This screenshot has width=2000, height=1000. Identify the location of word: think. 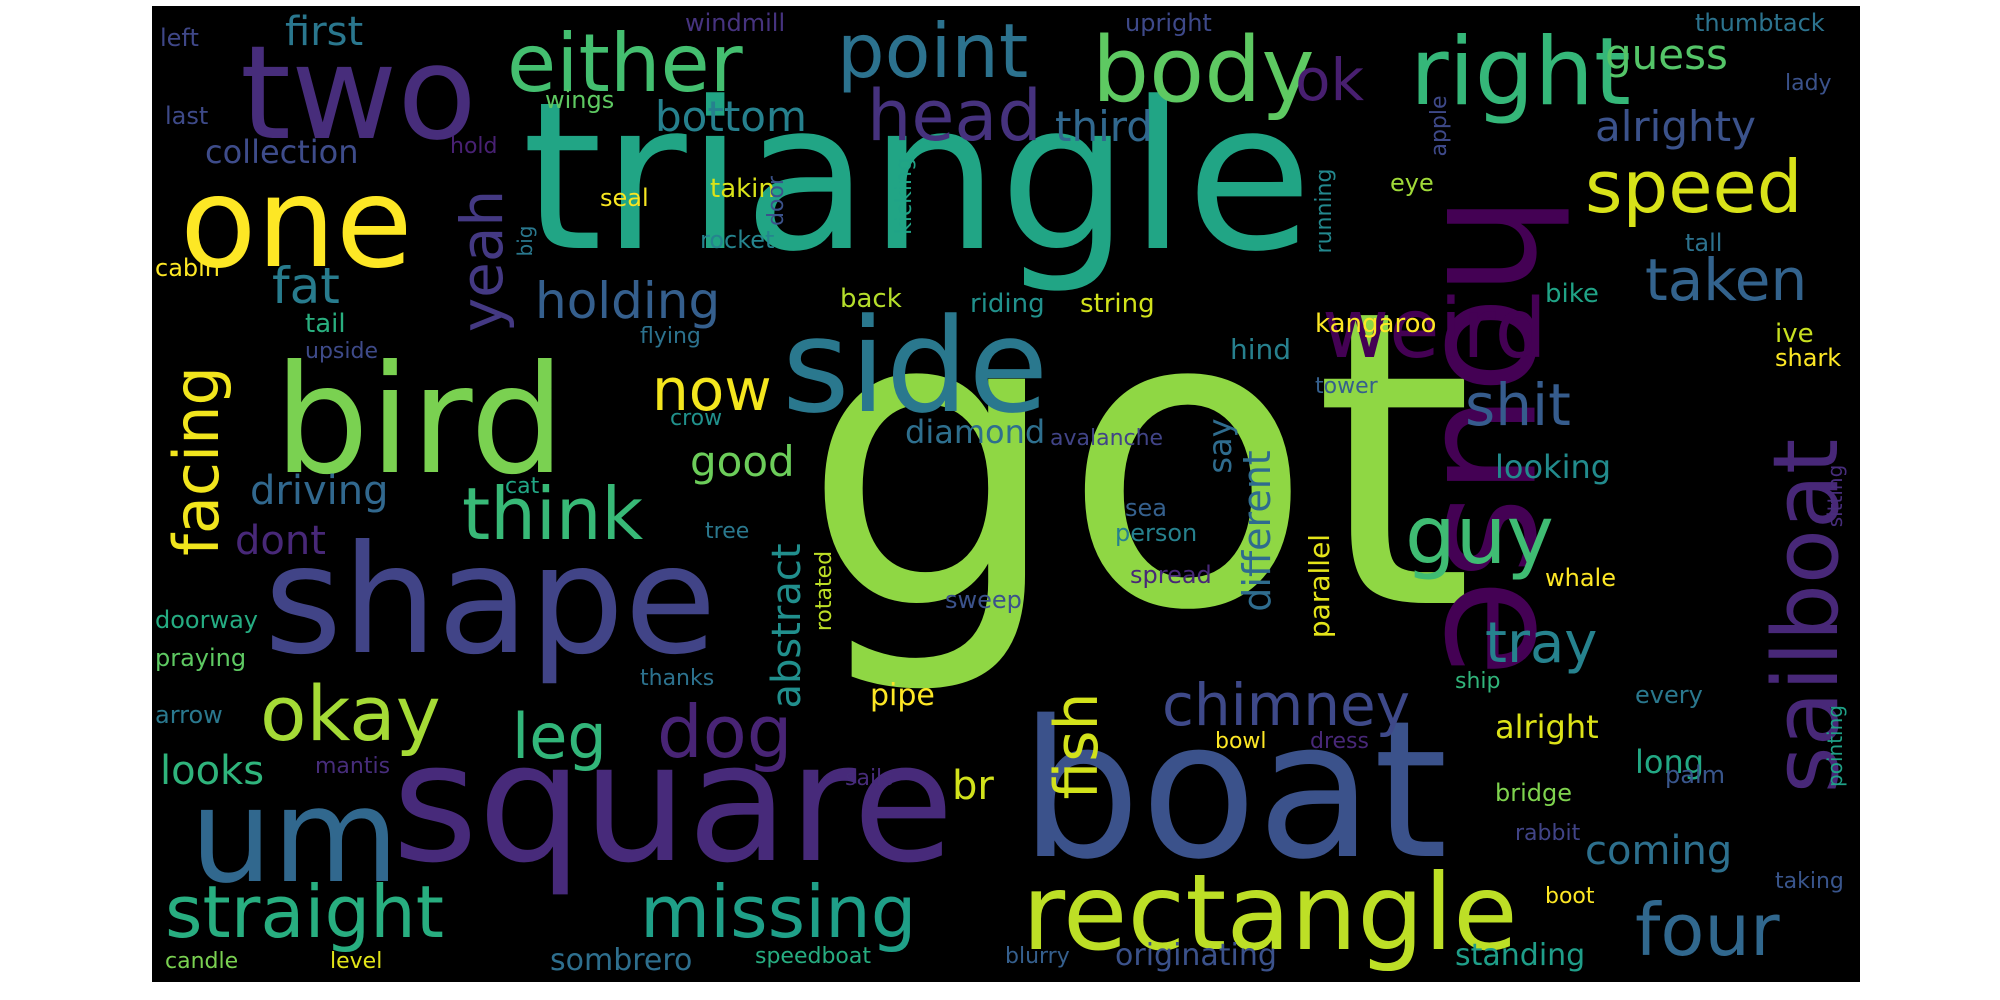
(553, 514).